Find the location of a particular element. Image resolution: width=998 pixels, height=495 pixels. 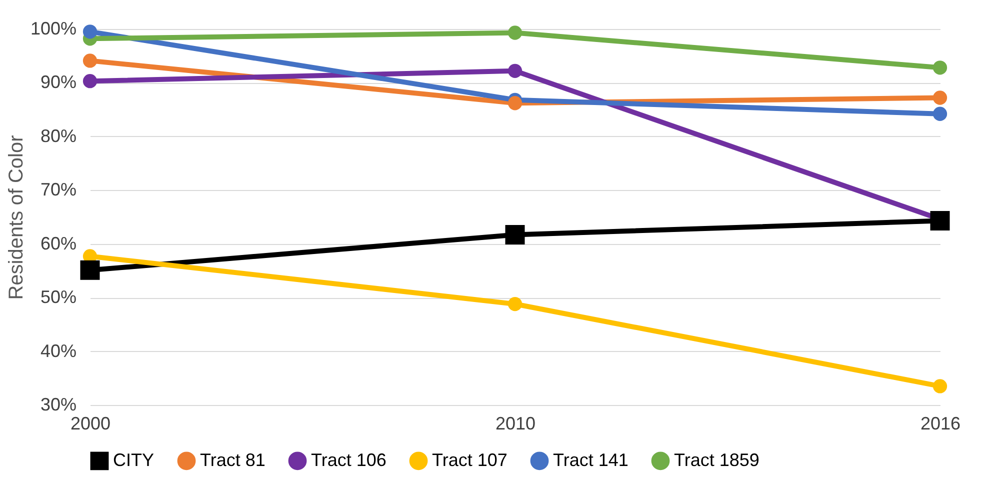

y-tick-label: 70% is located at coordinates (58, 190).